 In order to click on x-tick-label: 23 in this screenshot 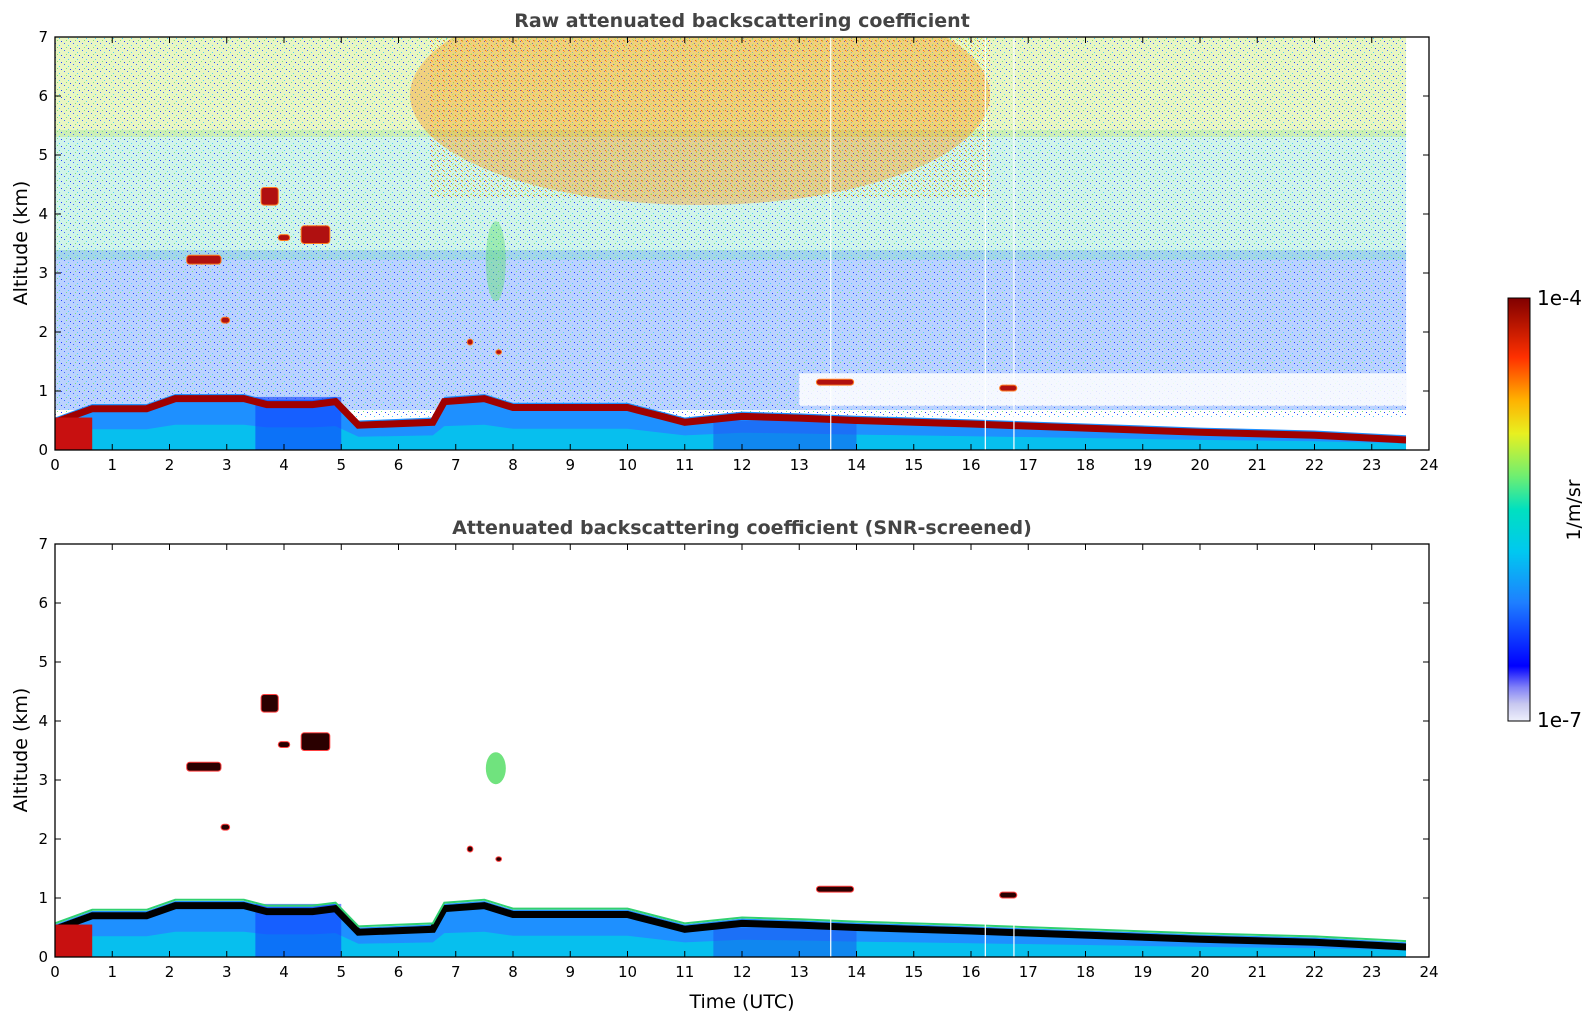, I will do `click(1371, 972)`.